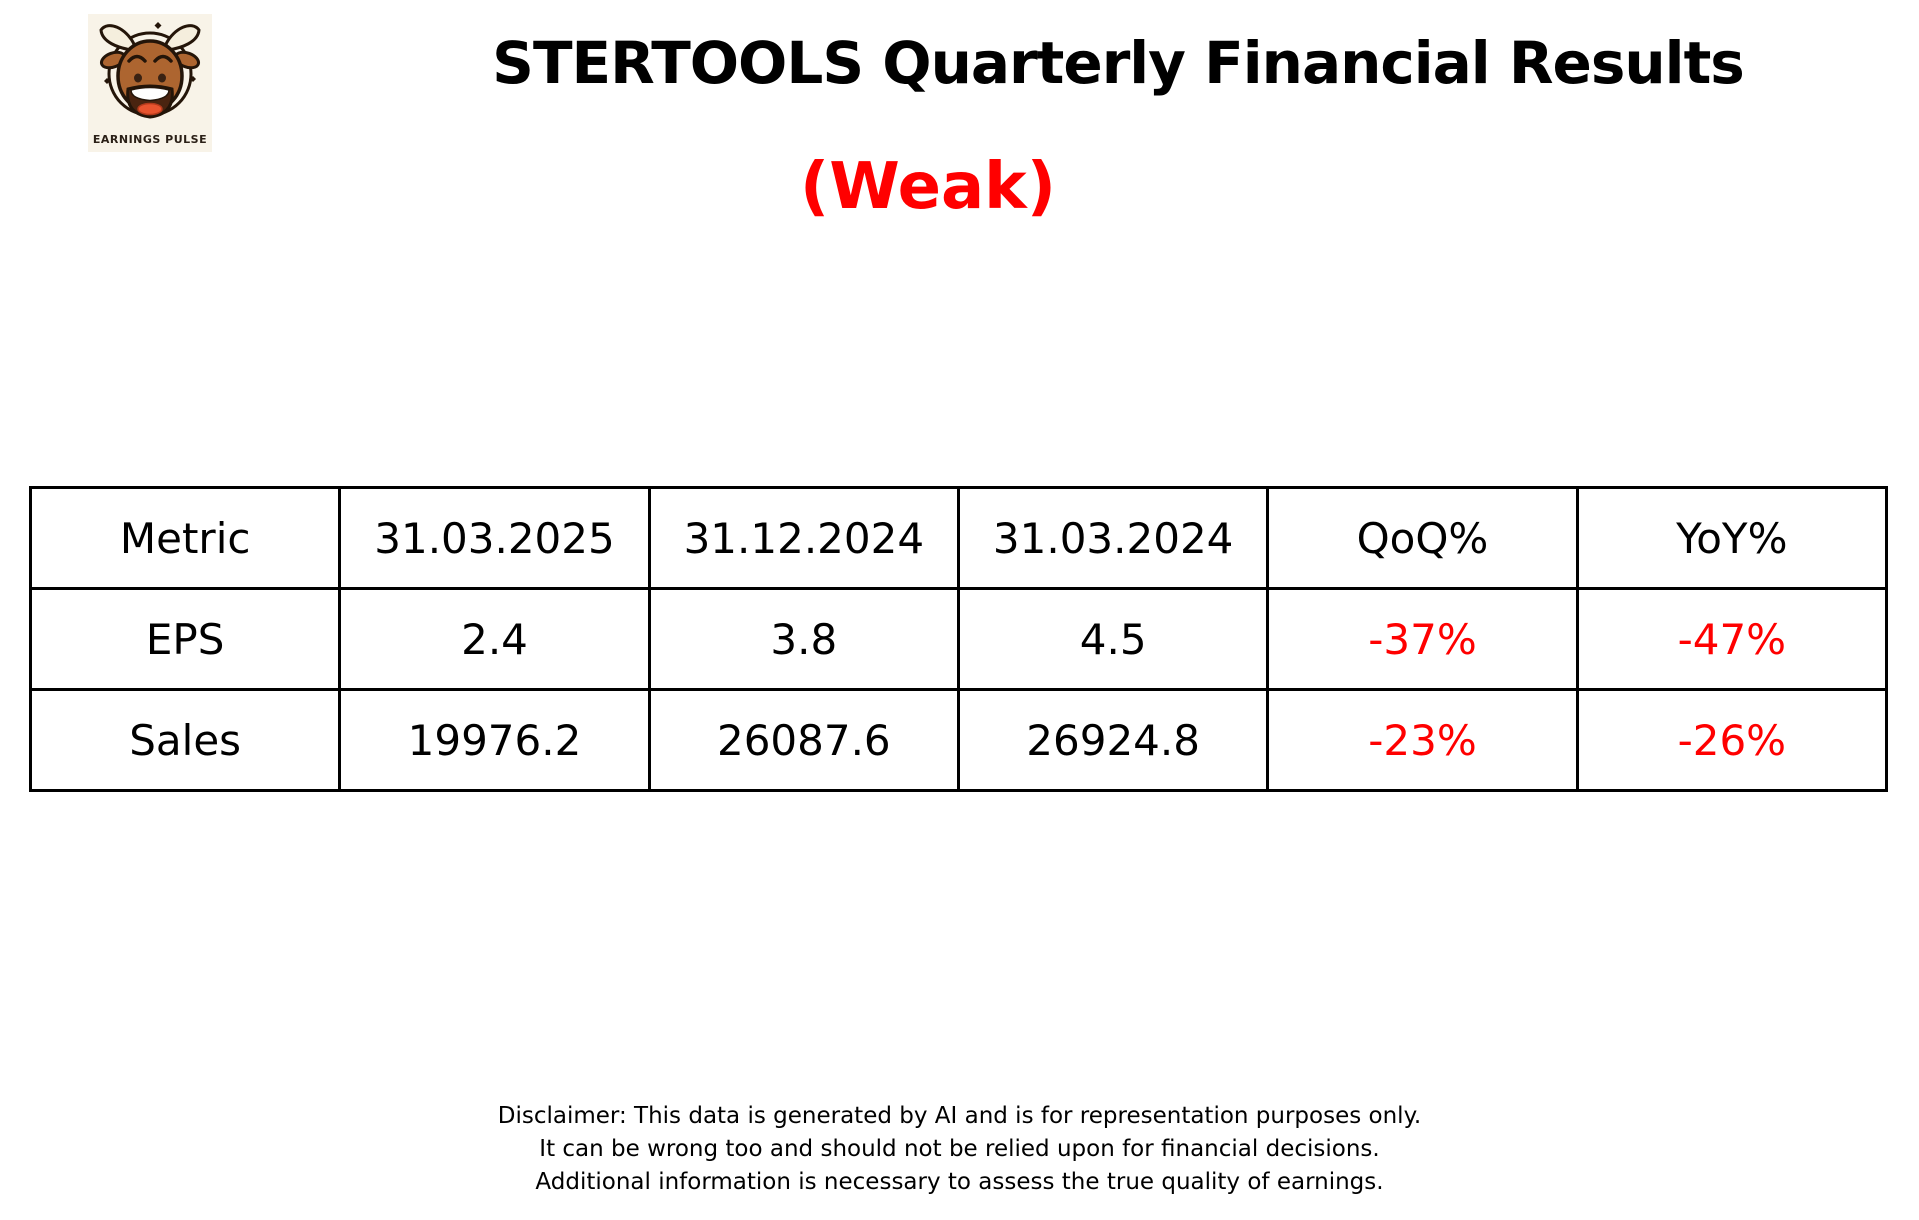  What do you see at coordinates (803, 538) in the screenshot?
I see `header-cell-31-12-2024: 31.12.2024` at bounding box center [803, 538].